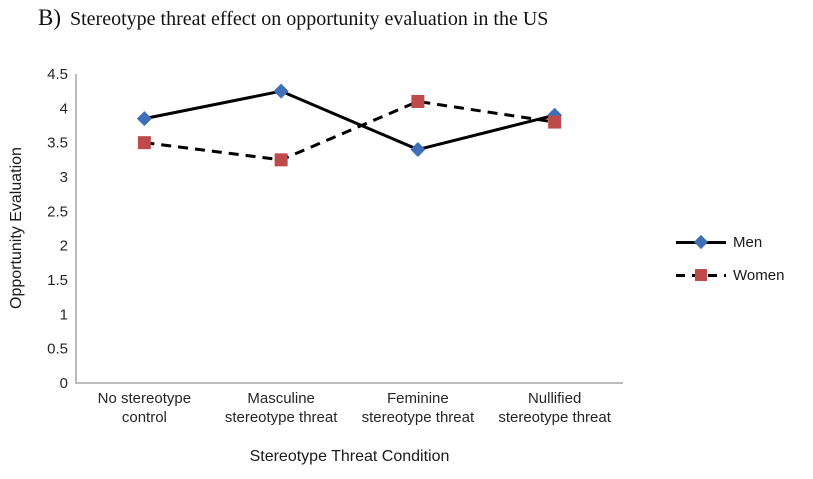 The image size is (813, 479). I want to click on x-category-label: Masculine stereotype threat, so click(281, 408).